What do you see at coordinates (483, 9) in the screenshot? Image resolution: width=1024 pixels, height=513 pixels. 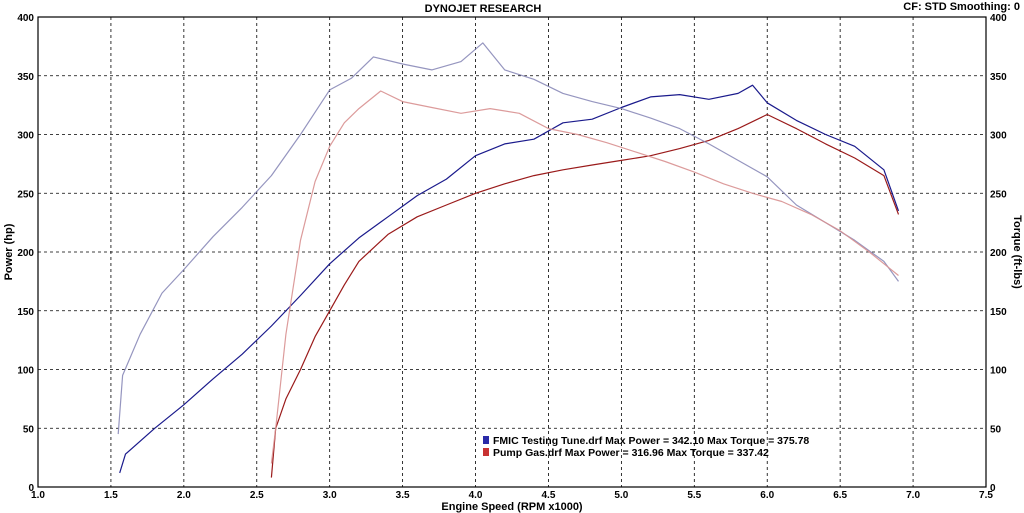 I see `chart-title: DYNOJET RESEARCH` at bounding box center [483, 9].